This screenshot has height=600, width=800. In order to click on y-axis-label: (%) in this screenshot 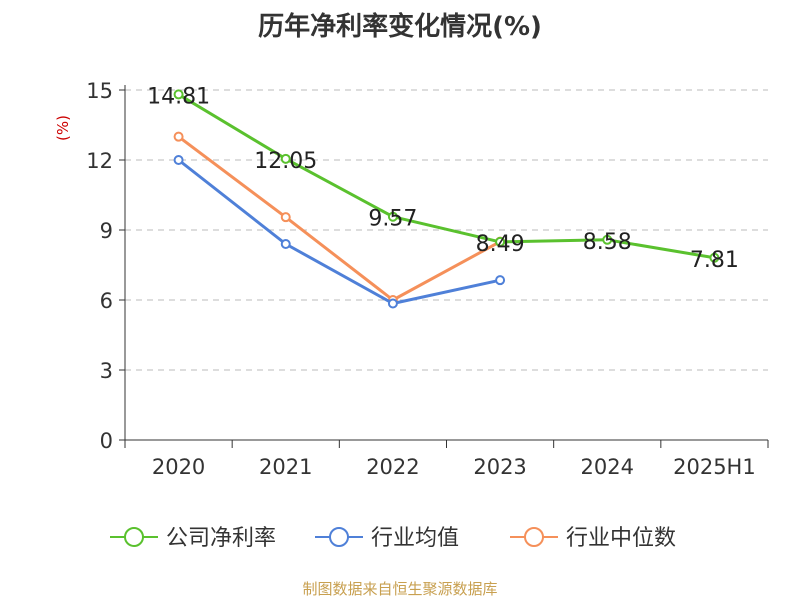, I will do `click(63, 128)`.